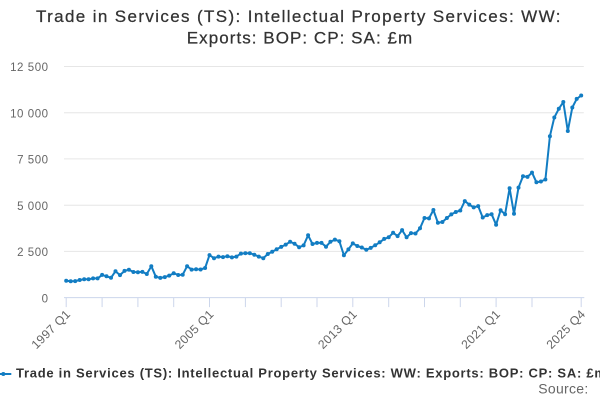  What do you see at coordinates (33, 161) in the screenshot?
I see `svg-text: 7 500` at bounding box center [33, 161].